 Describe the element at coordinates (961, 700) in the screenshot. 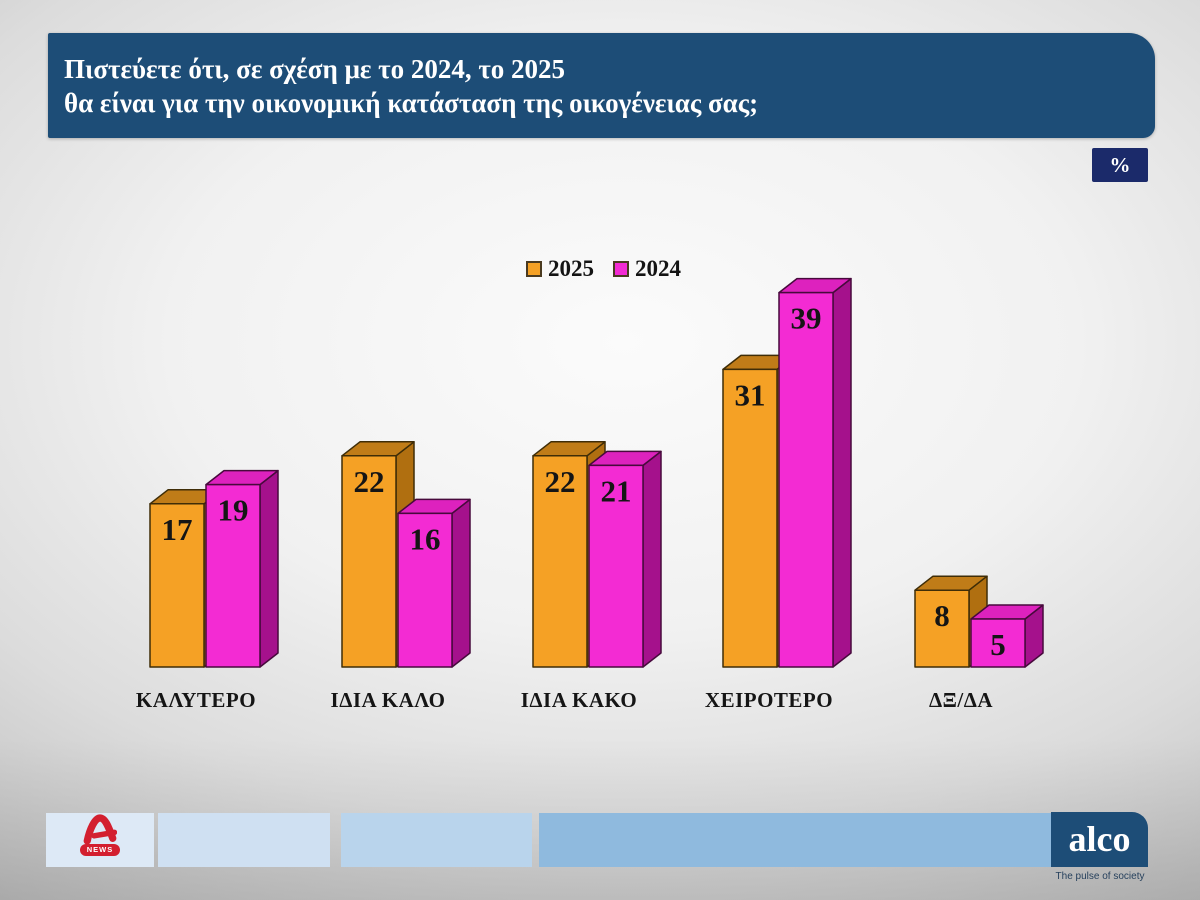

I see `category-label-5: ΔΞ/ΔΑ` at that location.